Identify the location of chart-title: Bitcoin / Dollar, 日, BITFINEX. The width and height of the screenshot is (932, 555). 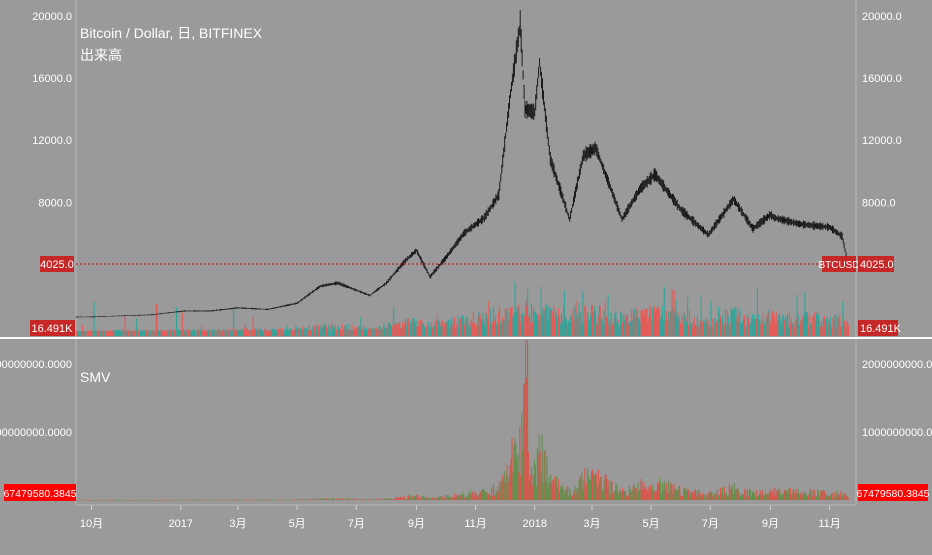
(171, 33).